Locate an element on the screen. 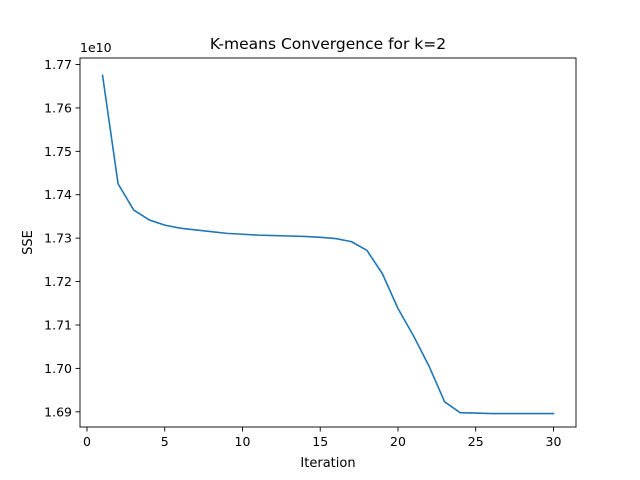 This screenshot has width=640, height=480. x-tick-label: 20 is located at coordinates (398, 441).